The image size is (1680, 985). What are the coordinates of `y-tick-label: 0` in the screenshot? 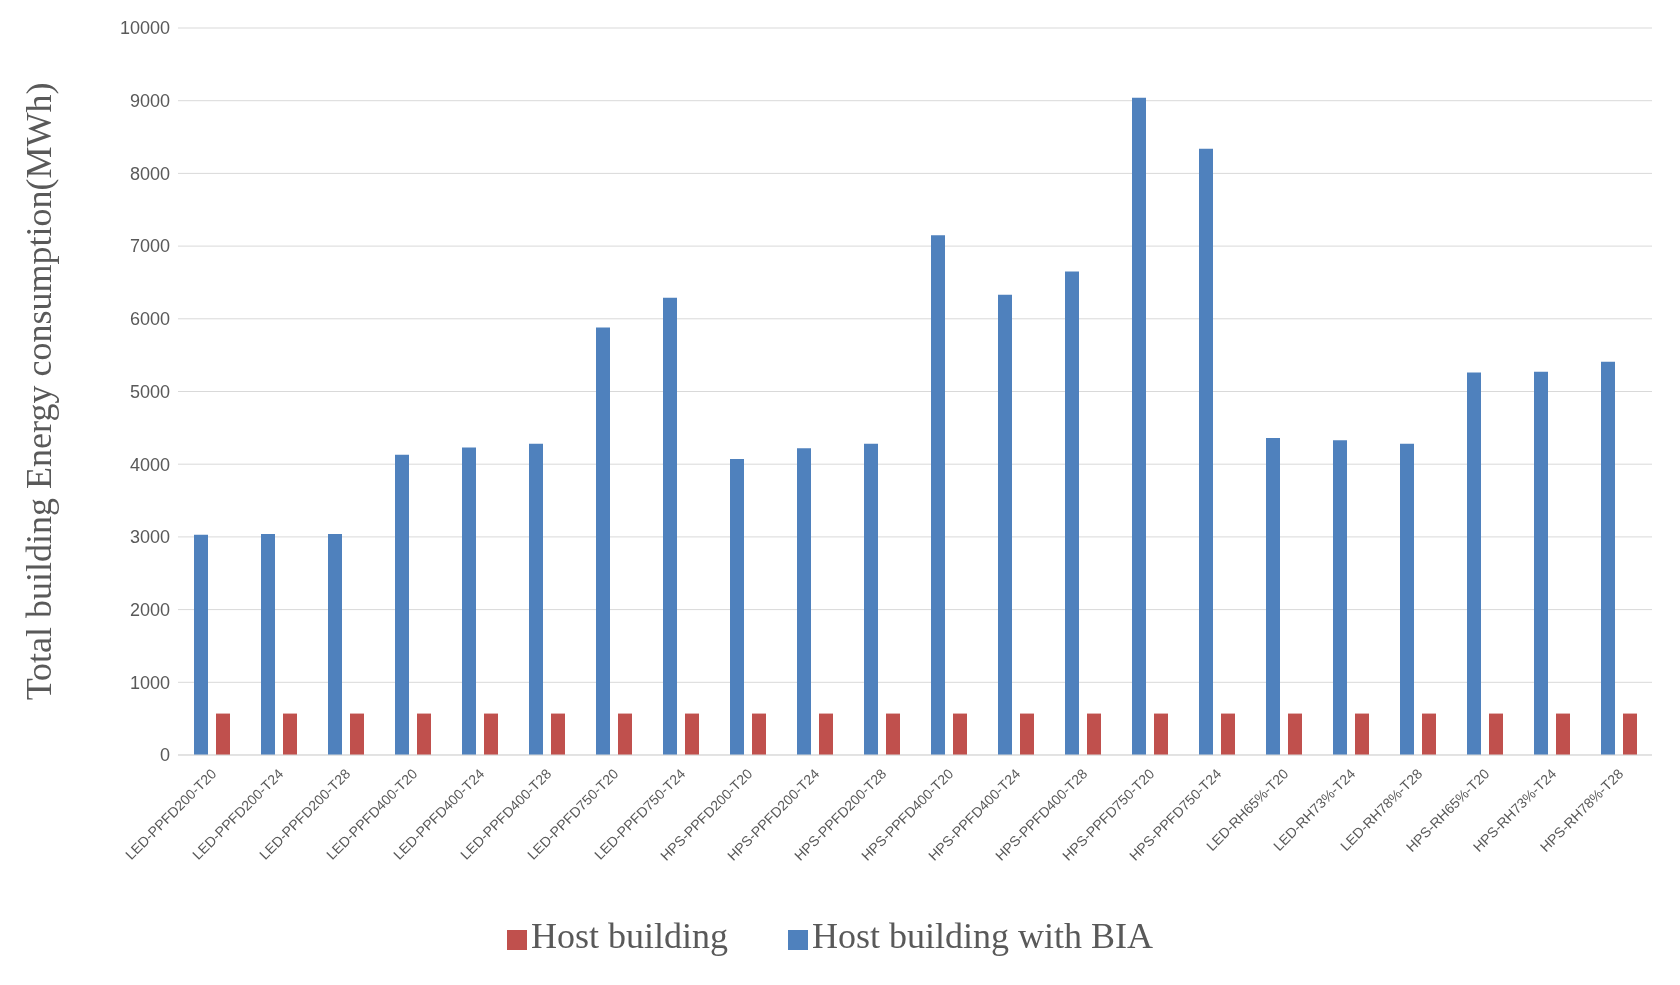 It's located at (164, 755).